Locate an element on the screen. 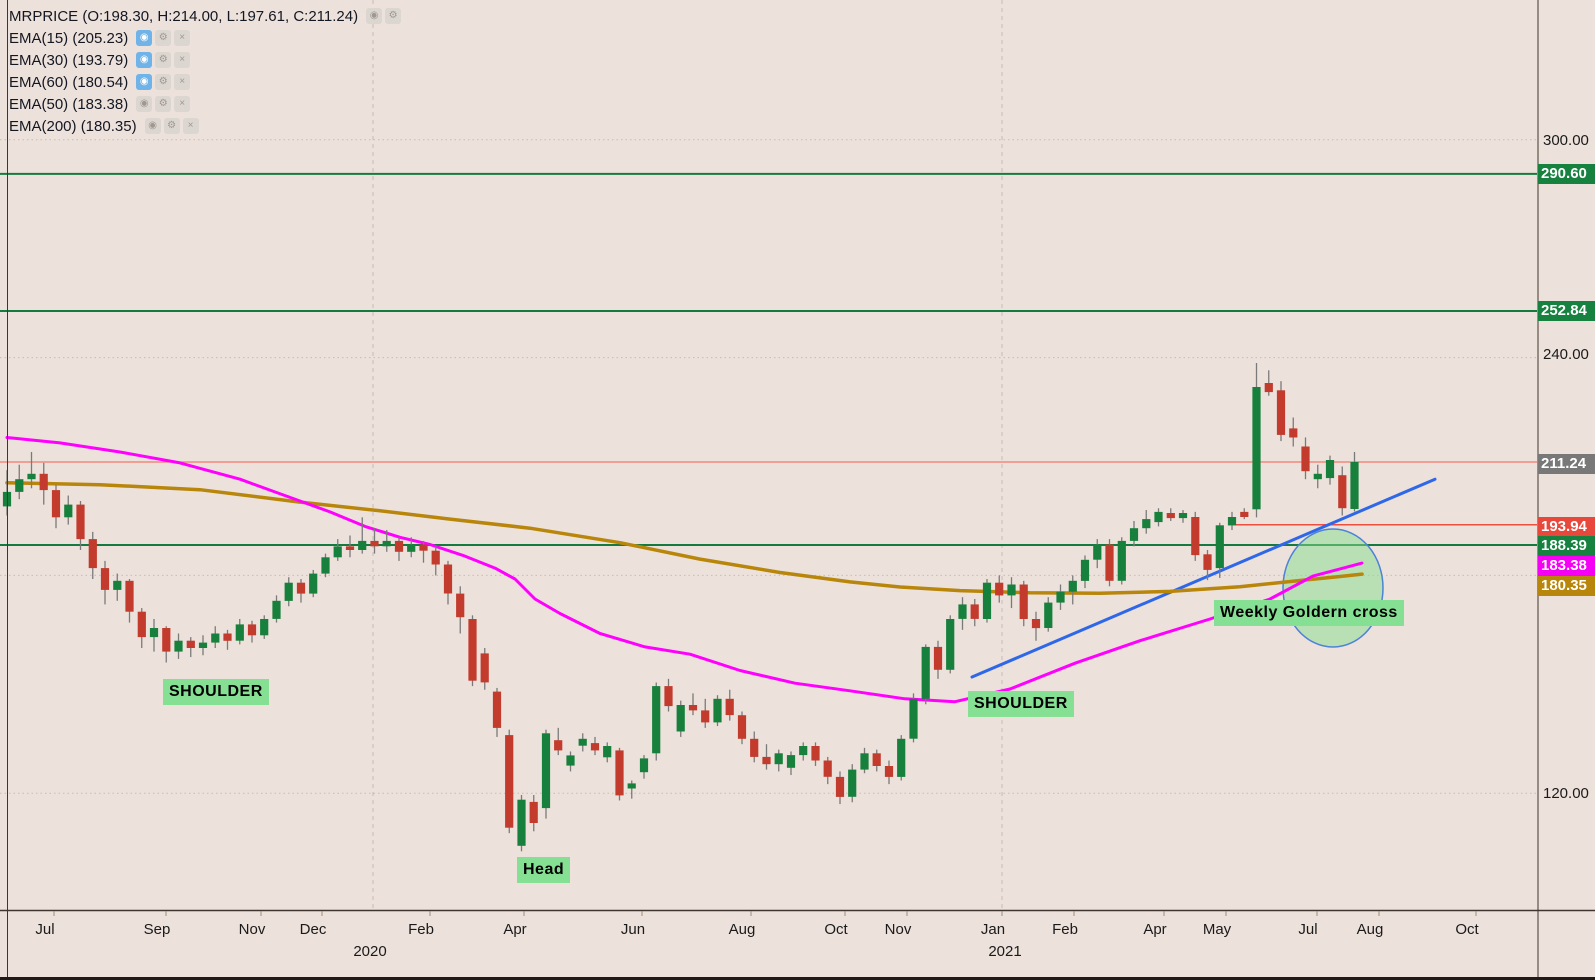  indicator-label: EMA(50) (183.38) is located at coordinates (69, 104).